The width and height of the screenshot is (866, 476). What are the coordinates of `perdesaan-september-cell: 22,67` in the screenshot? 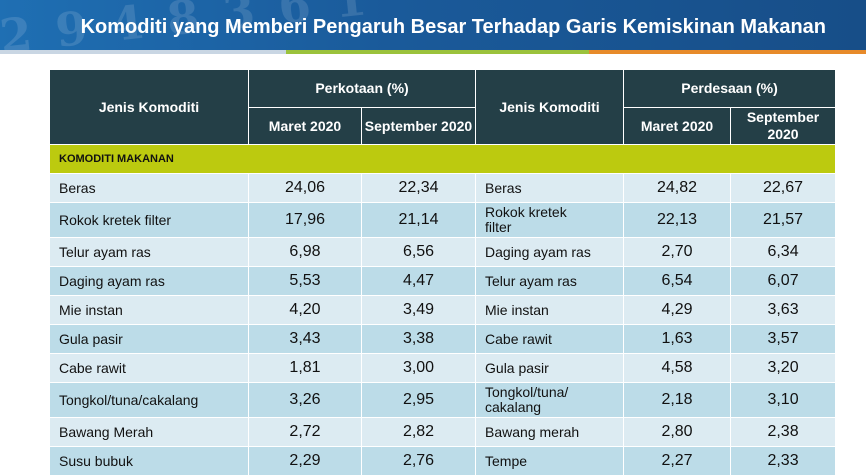 It's located at (783, 188).